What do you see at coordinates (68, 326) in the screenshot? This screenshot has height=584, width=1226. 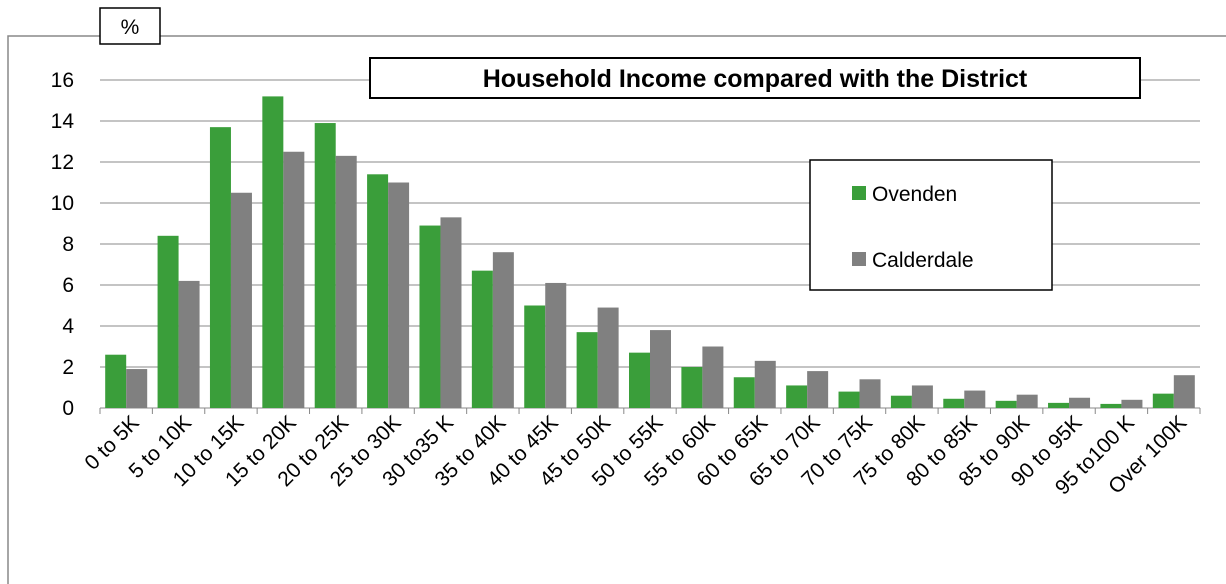 I see `y-tick-label: 4` at bounding box center [68, 326].